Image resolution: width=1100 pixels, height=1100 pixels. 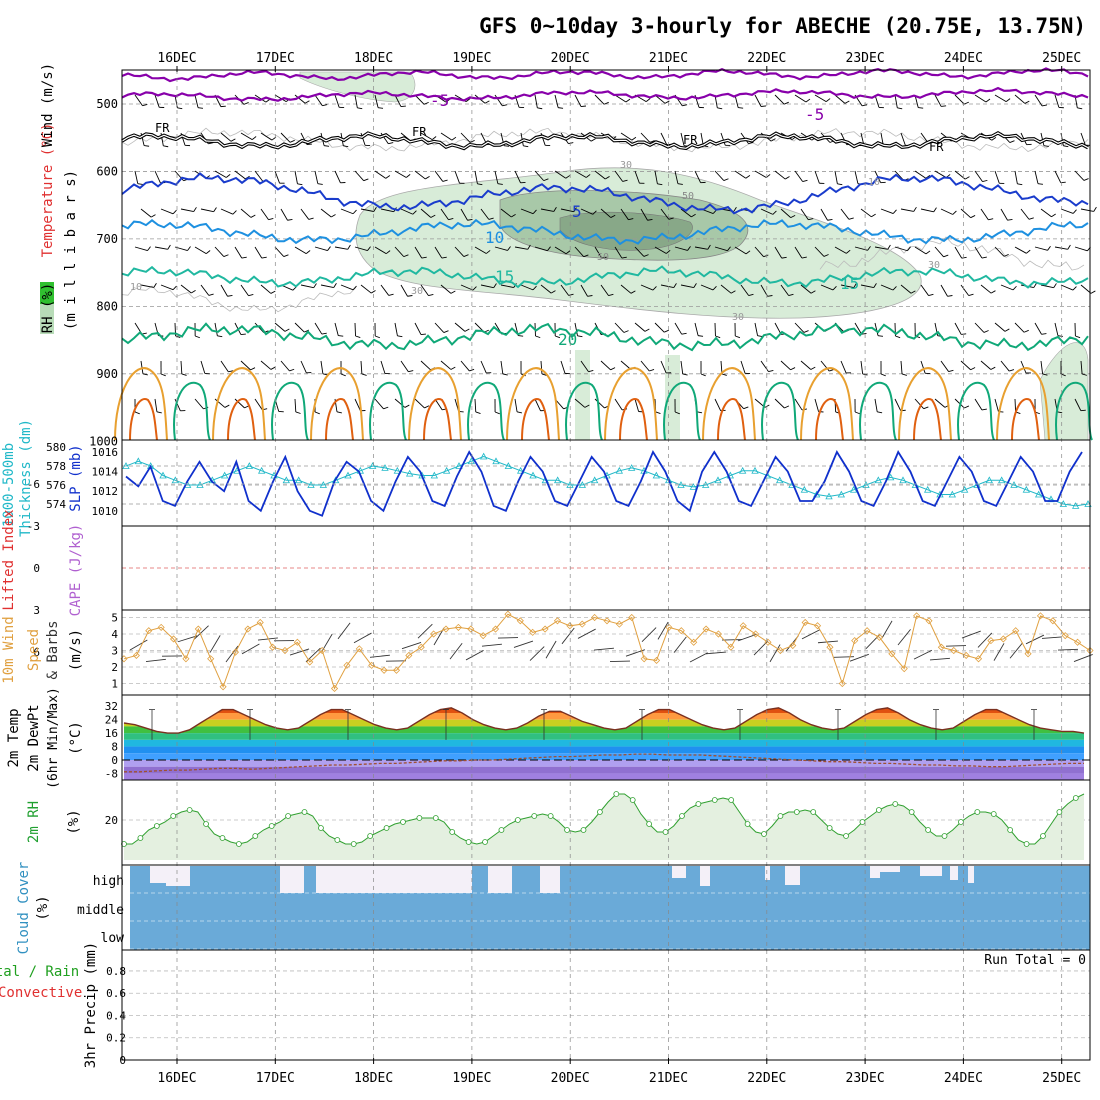 I want to click on date-label-top: 17DEC, so click(x=275, y=58).